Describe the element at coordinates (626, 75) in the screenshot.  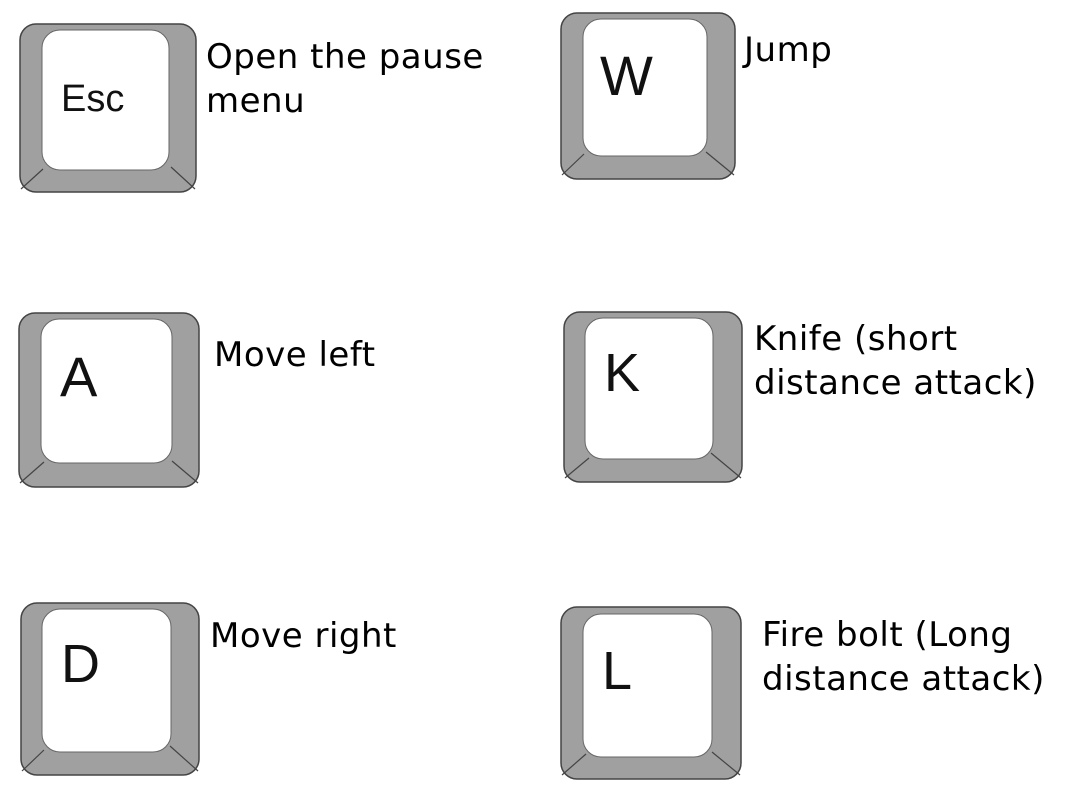
I see `key-label: W` at that location.